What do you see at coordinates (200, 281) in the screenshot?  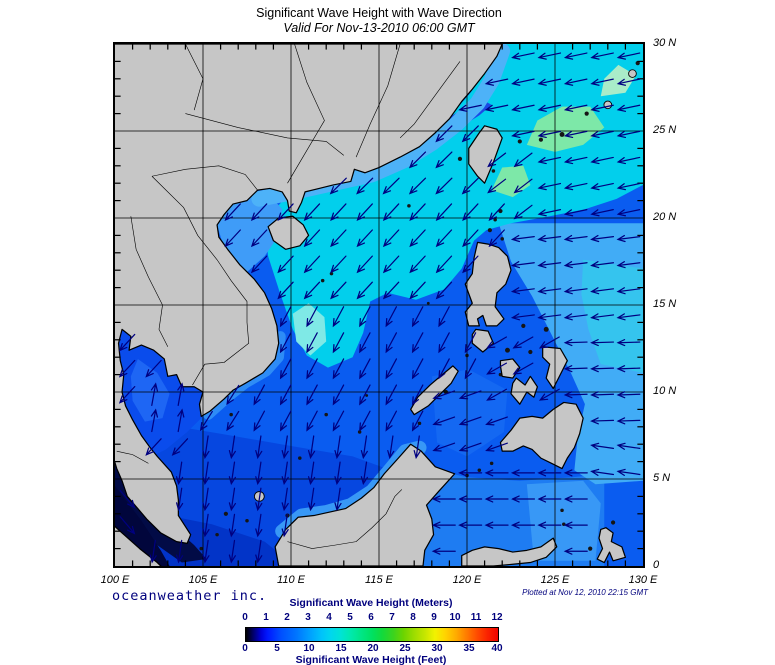 I see `border-vietnam-west` at bounding box center [200, 281].